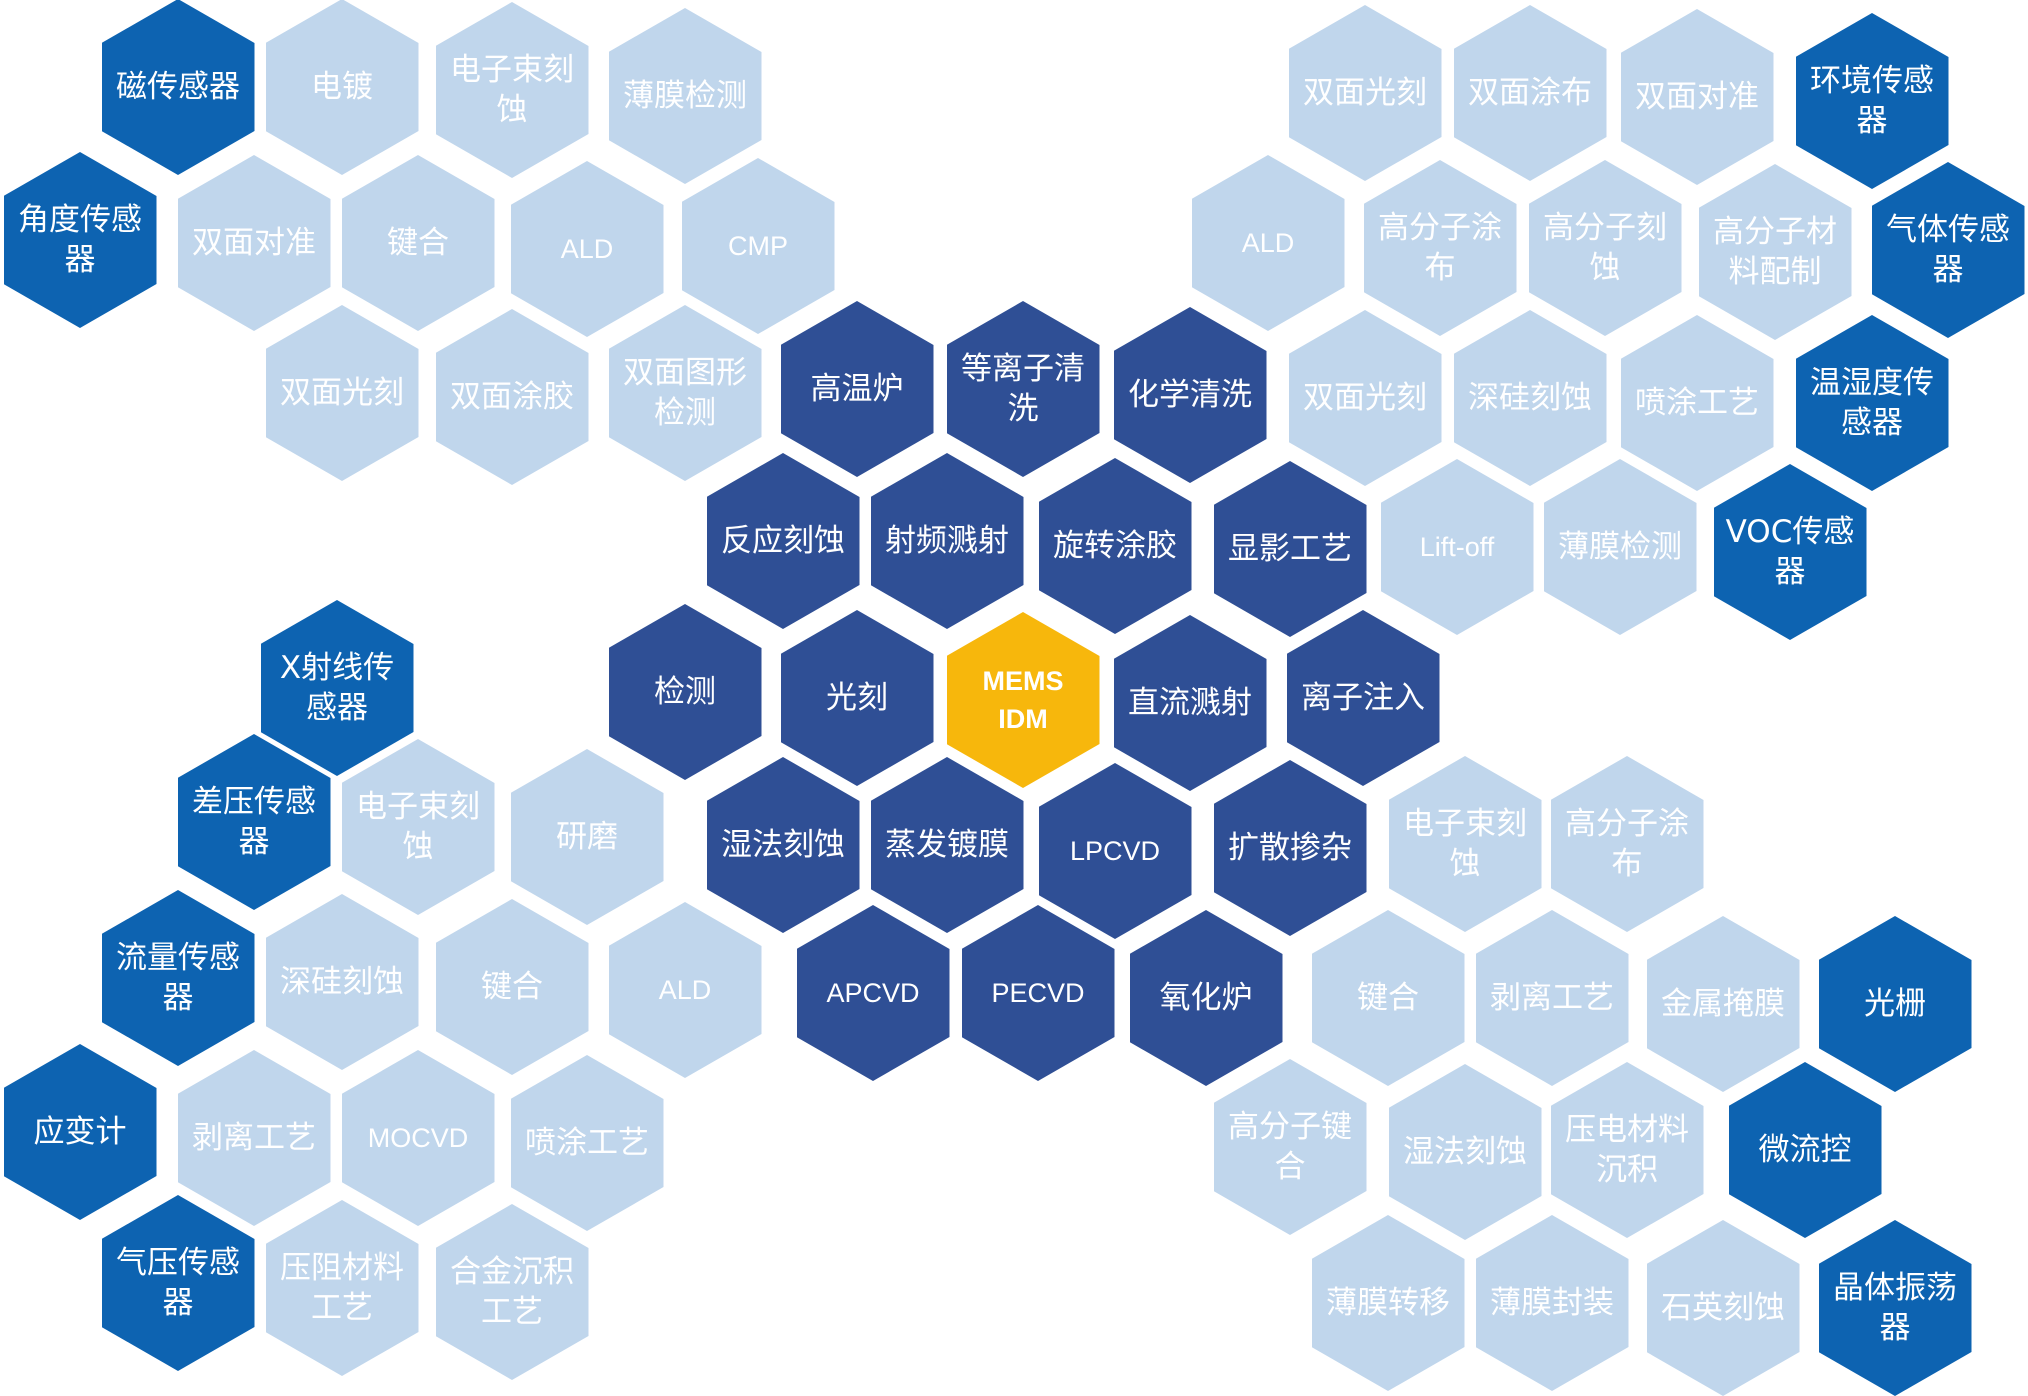  I want to click on process-cells-hex-zhengfadumo: 蒸发镀膜, so click(947, 845).